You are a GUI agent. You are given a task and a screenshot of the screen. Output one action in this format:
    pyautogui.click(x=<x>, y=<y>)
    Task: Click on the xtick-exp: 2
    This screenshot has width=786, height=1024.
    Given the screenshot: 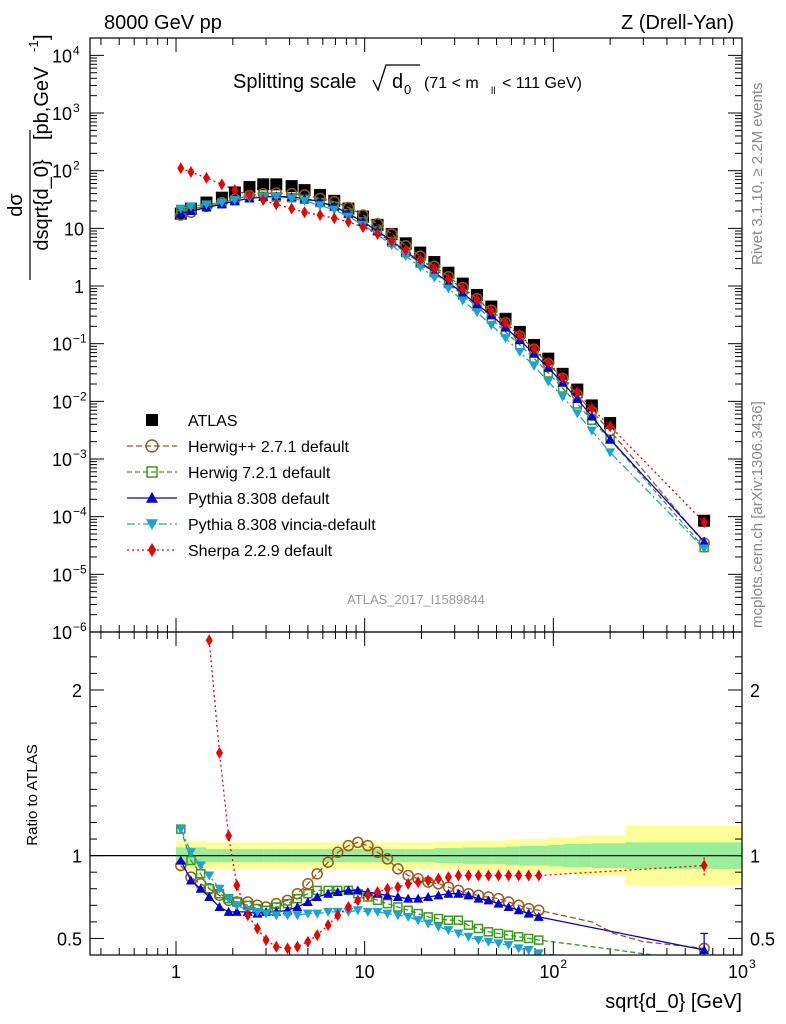 What is the action you would take?
    pyautogui.click(x=563, y=964)
    